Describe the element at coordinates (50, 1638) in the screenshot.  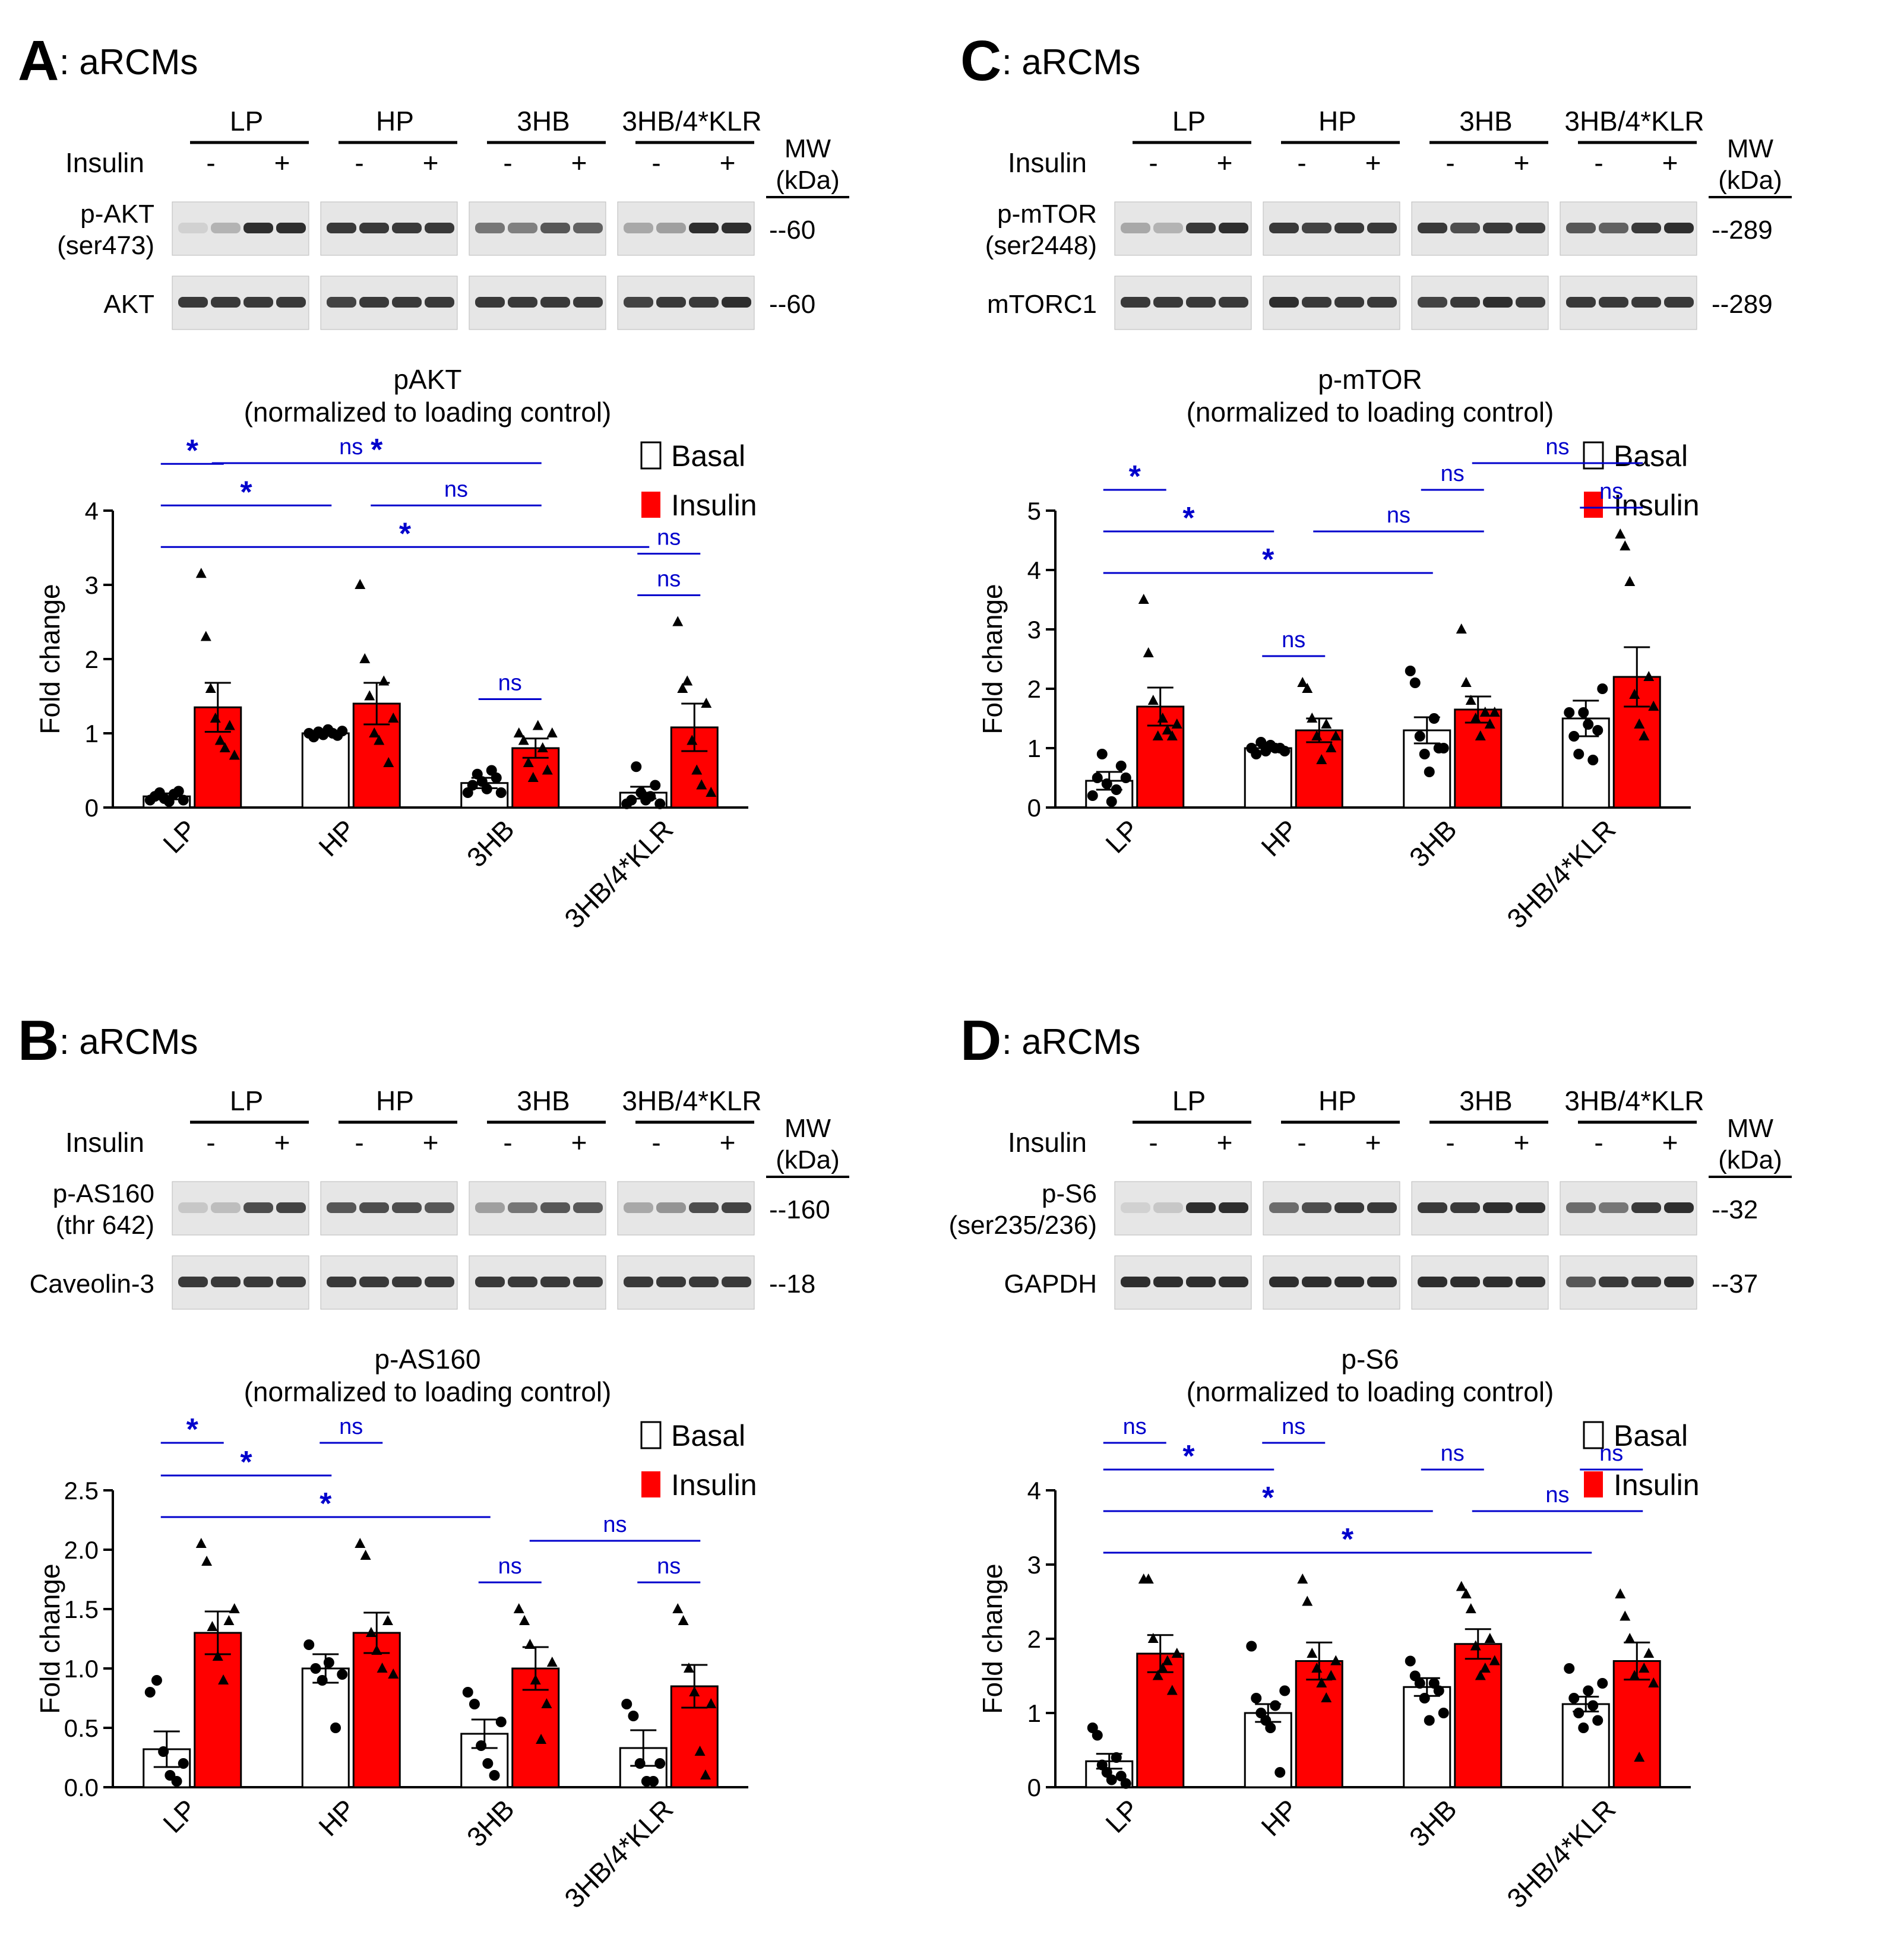
I see `y-axis-label: Fold change` at that location.